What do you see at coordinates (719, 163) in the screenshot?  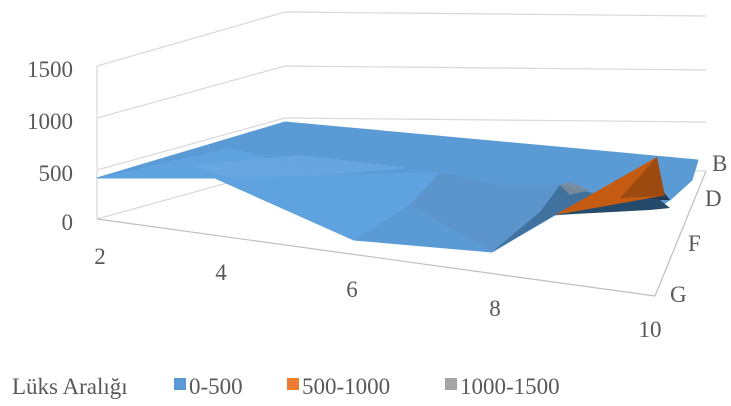 I see `depth-tick-label: B` at bounding box center [719, 163].